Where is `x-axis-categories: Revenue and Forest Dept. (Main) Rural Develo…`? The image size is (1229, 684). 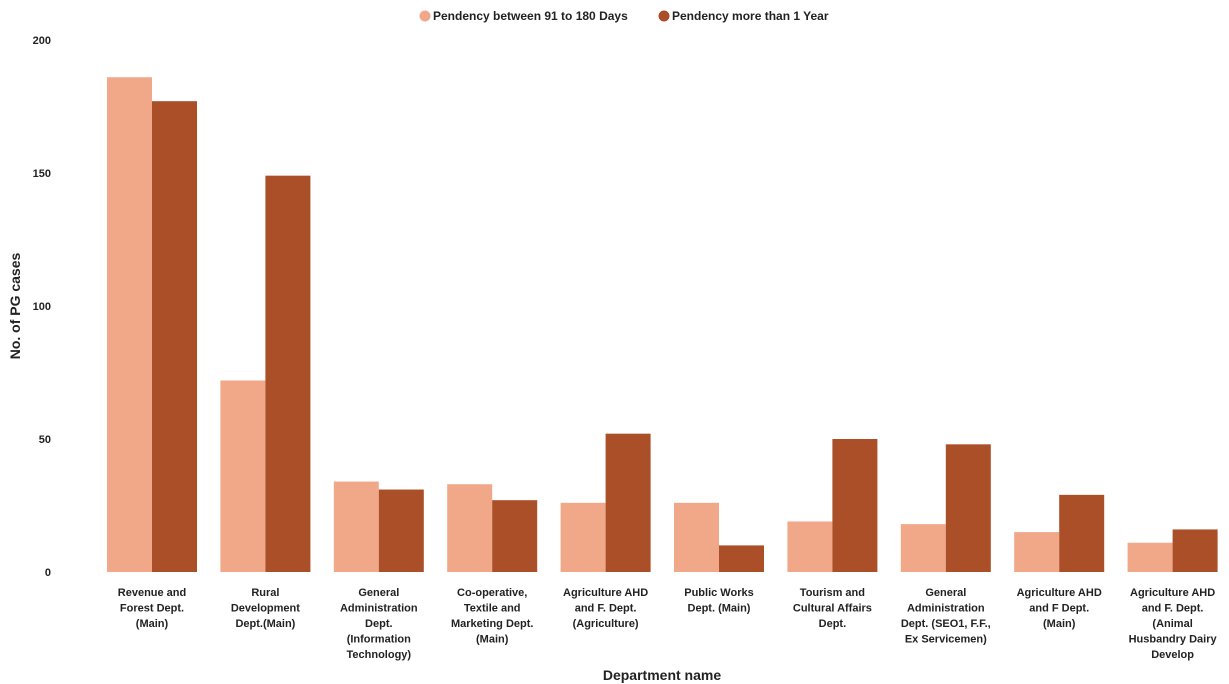 x-axis-categories: Revenue and Forest Dept. (Main) Rural Develo… is located at coordinates (668, 624).